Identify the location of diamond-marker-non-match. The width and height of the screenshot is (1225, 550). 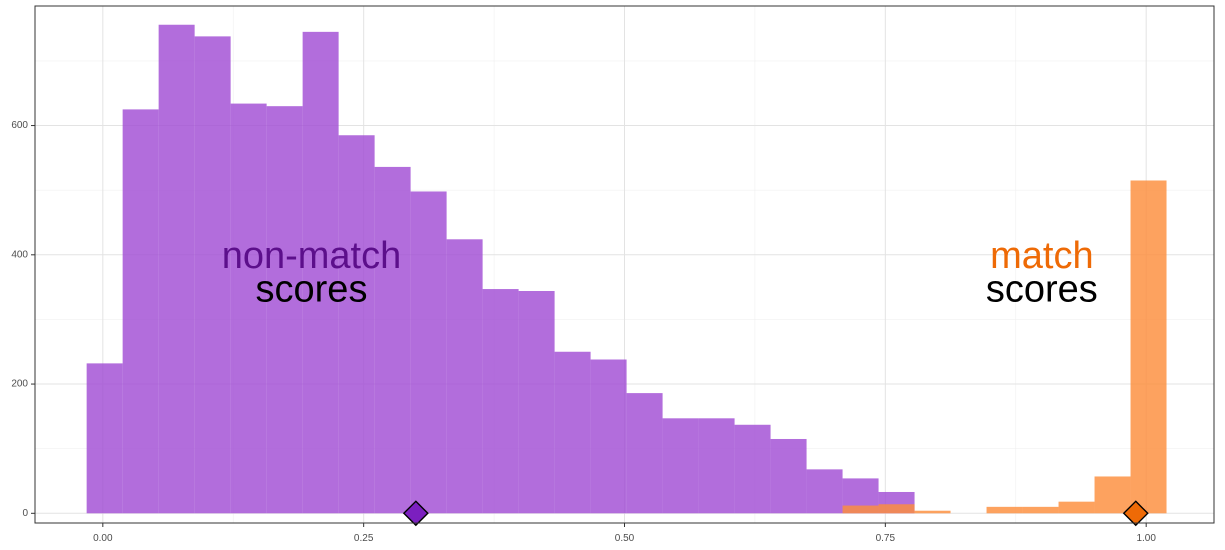
(415, 513).